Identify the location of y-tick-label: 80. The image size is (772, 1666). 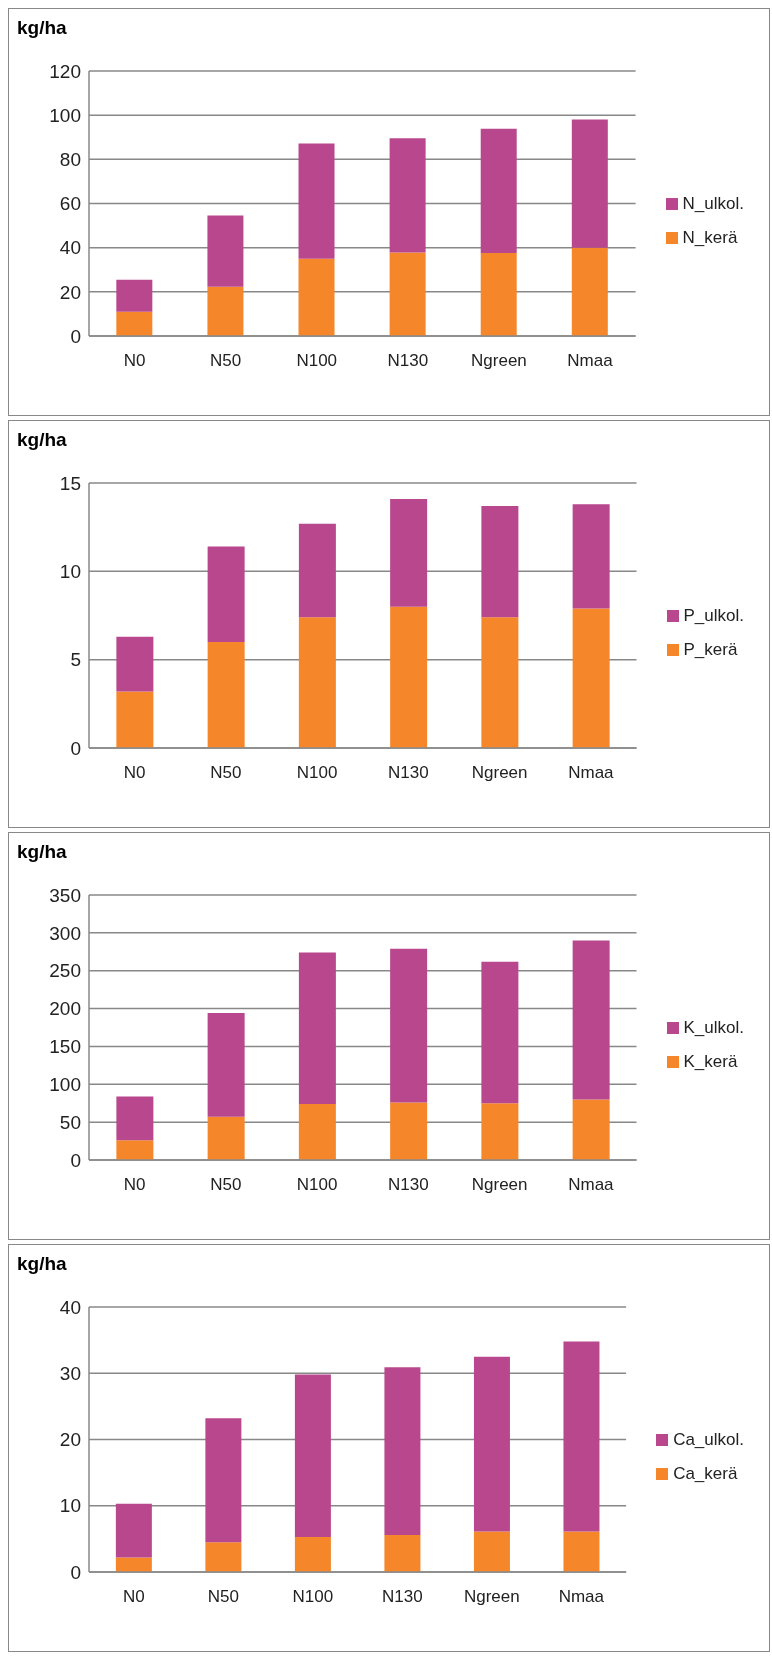
(70, 160).